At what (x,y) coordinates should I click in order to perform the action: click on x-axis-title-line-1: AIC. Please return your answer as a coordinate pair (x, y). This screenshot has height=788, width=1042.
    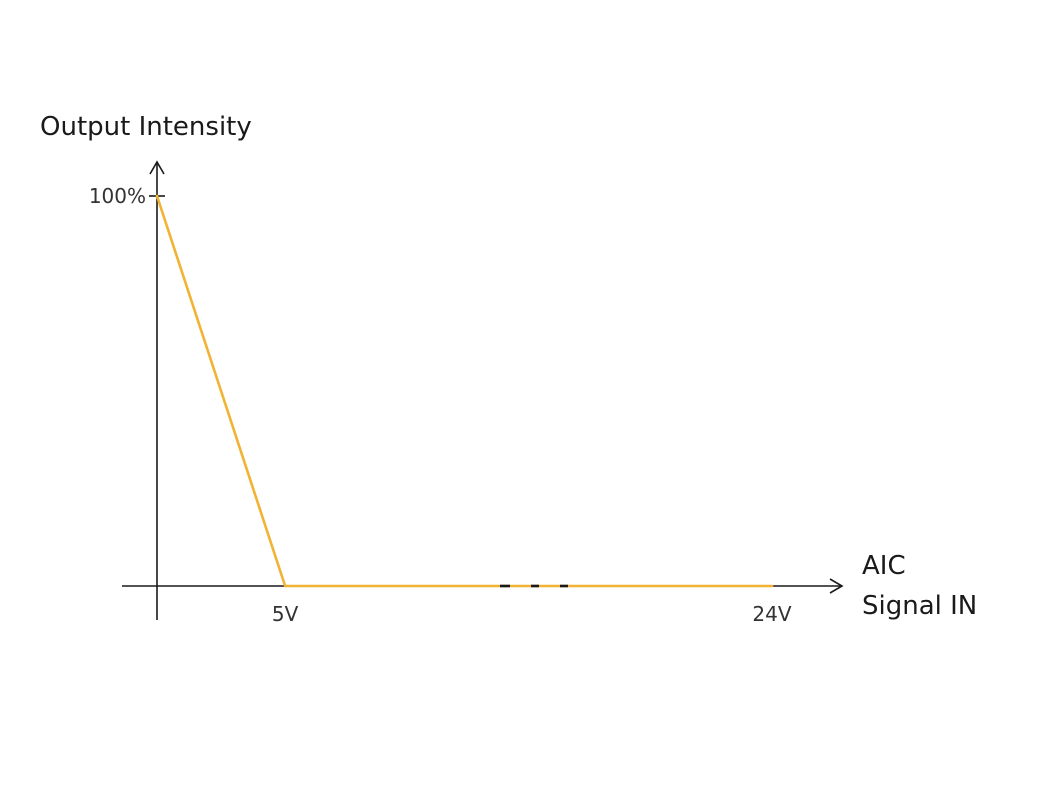
    Looking at the image, I should click on (884, 566).